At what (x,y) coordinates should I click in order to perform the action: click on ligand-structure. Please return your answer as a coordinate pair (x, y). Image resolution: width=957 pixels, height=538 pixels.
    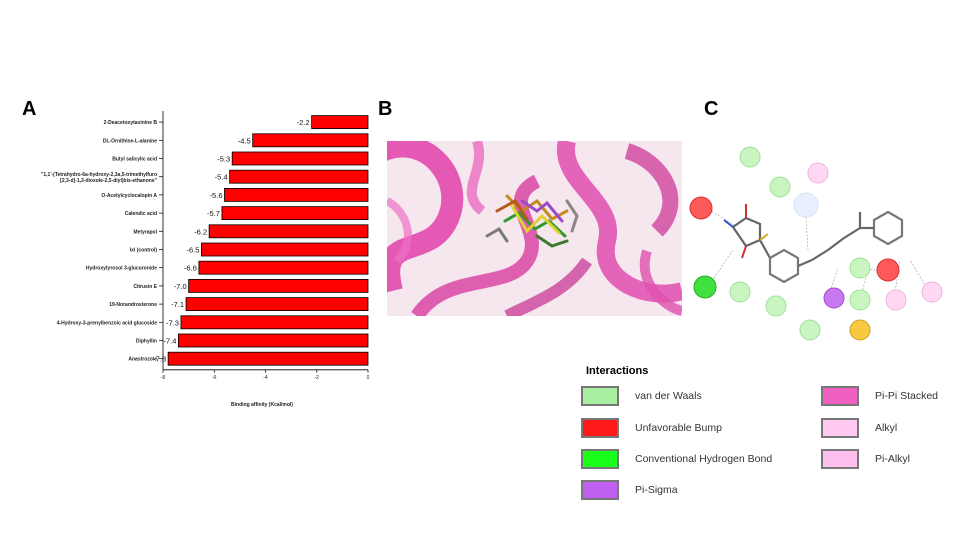
    Looking at the image, I should click on (813, 244).